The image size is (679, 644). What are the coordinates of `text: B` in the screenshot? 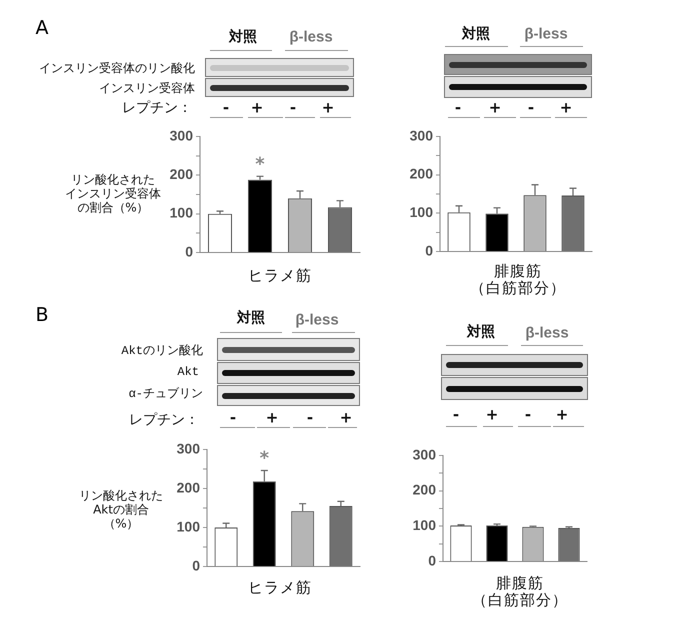 It's located at (42, 315).